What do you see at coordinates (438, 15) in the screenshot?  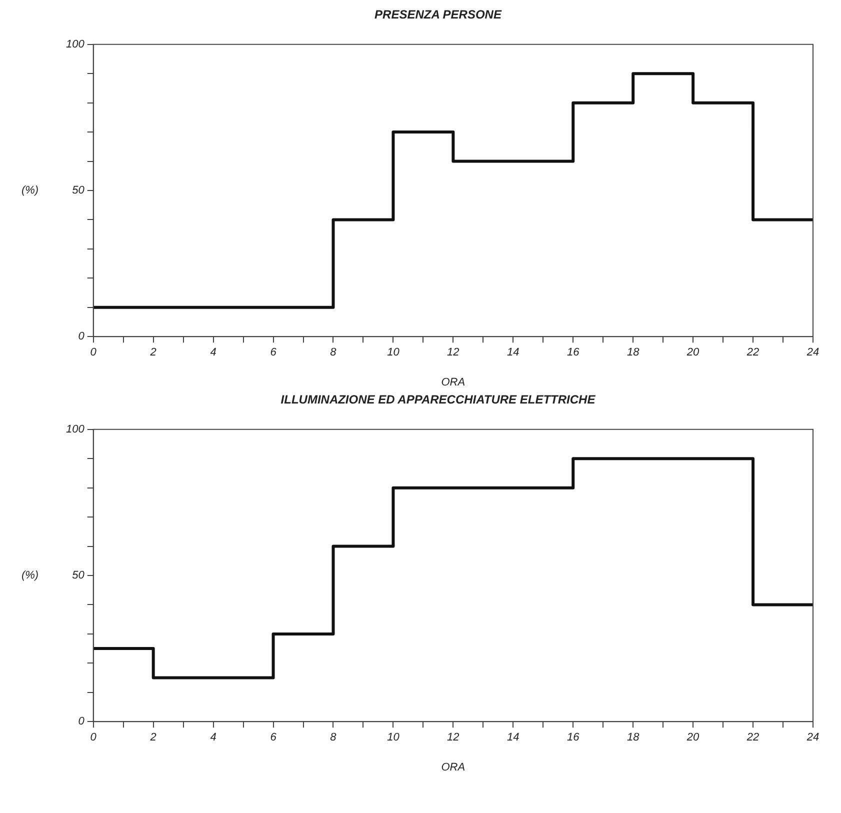 I see `chart-title: PRESENZA PERSONE` at bounding box center [438, 15].